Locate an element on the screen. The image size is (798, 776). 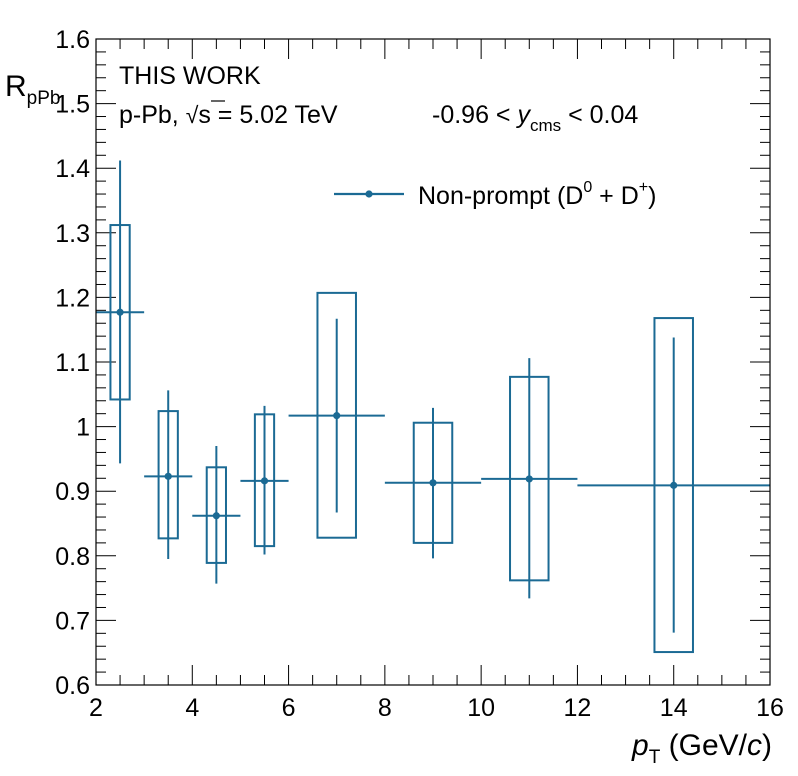
x-tick-label: 8 is located at coordinates (385, 708).